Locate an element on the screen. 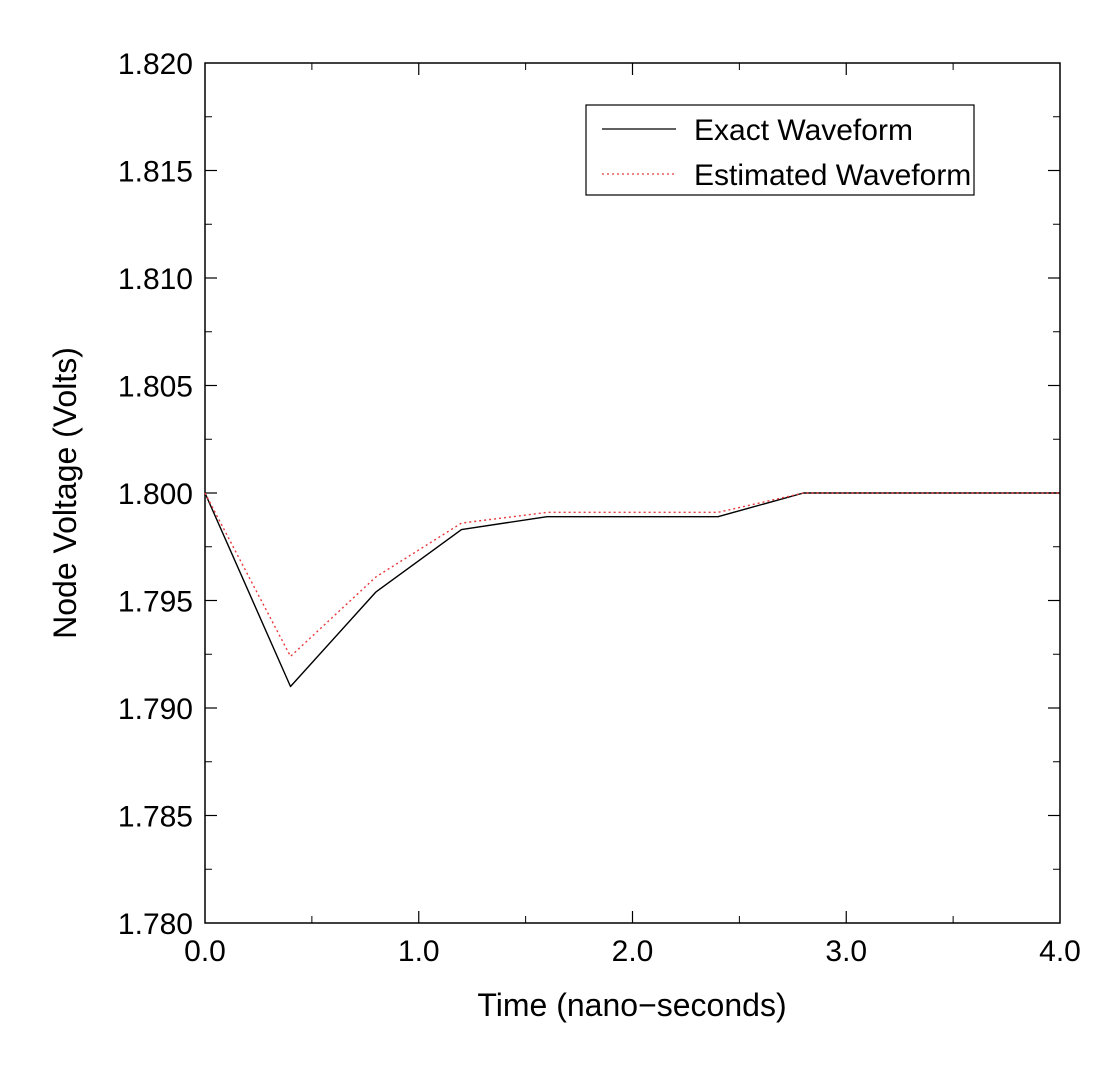  y-tick-label: 1.800 is located at coordinates (155, 494).